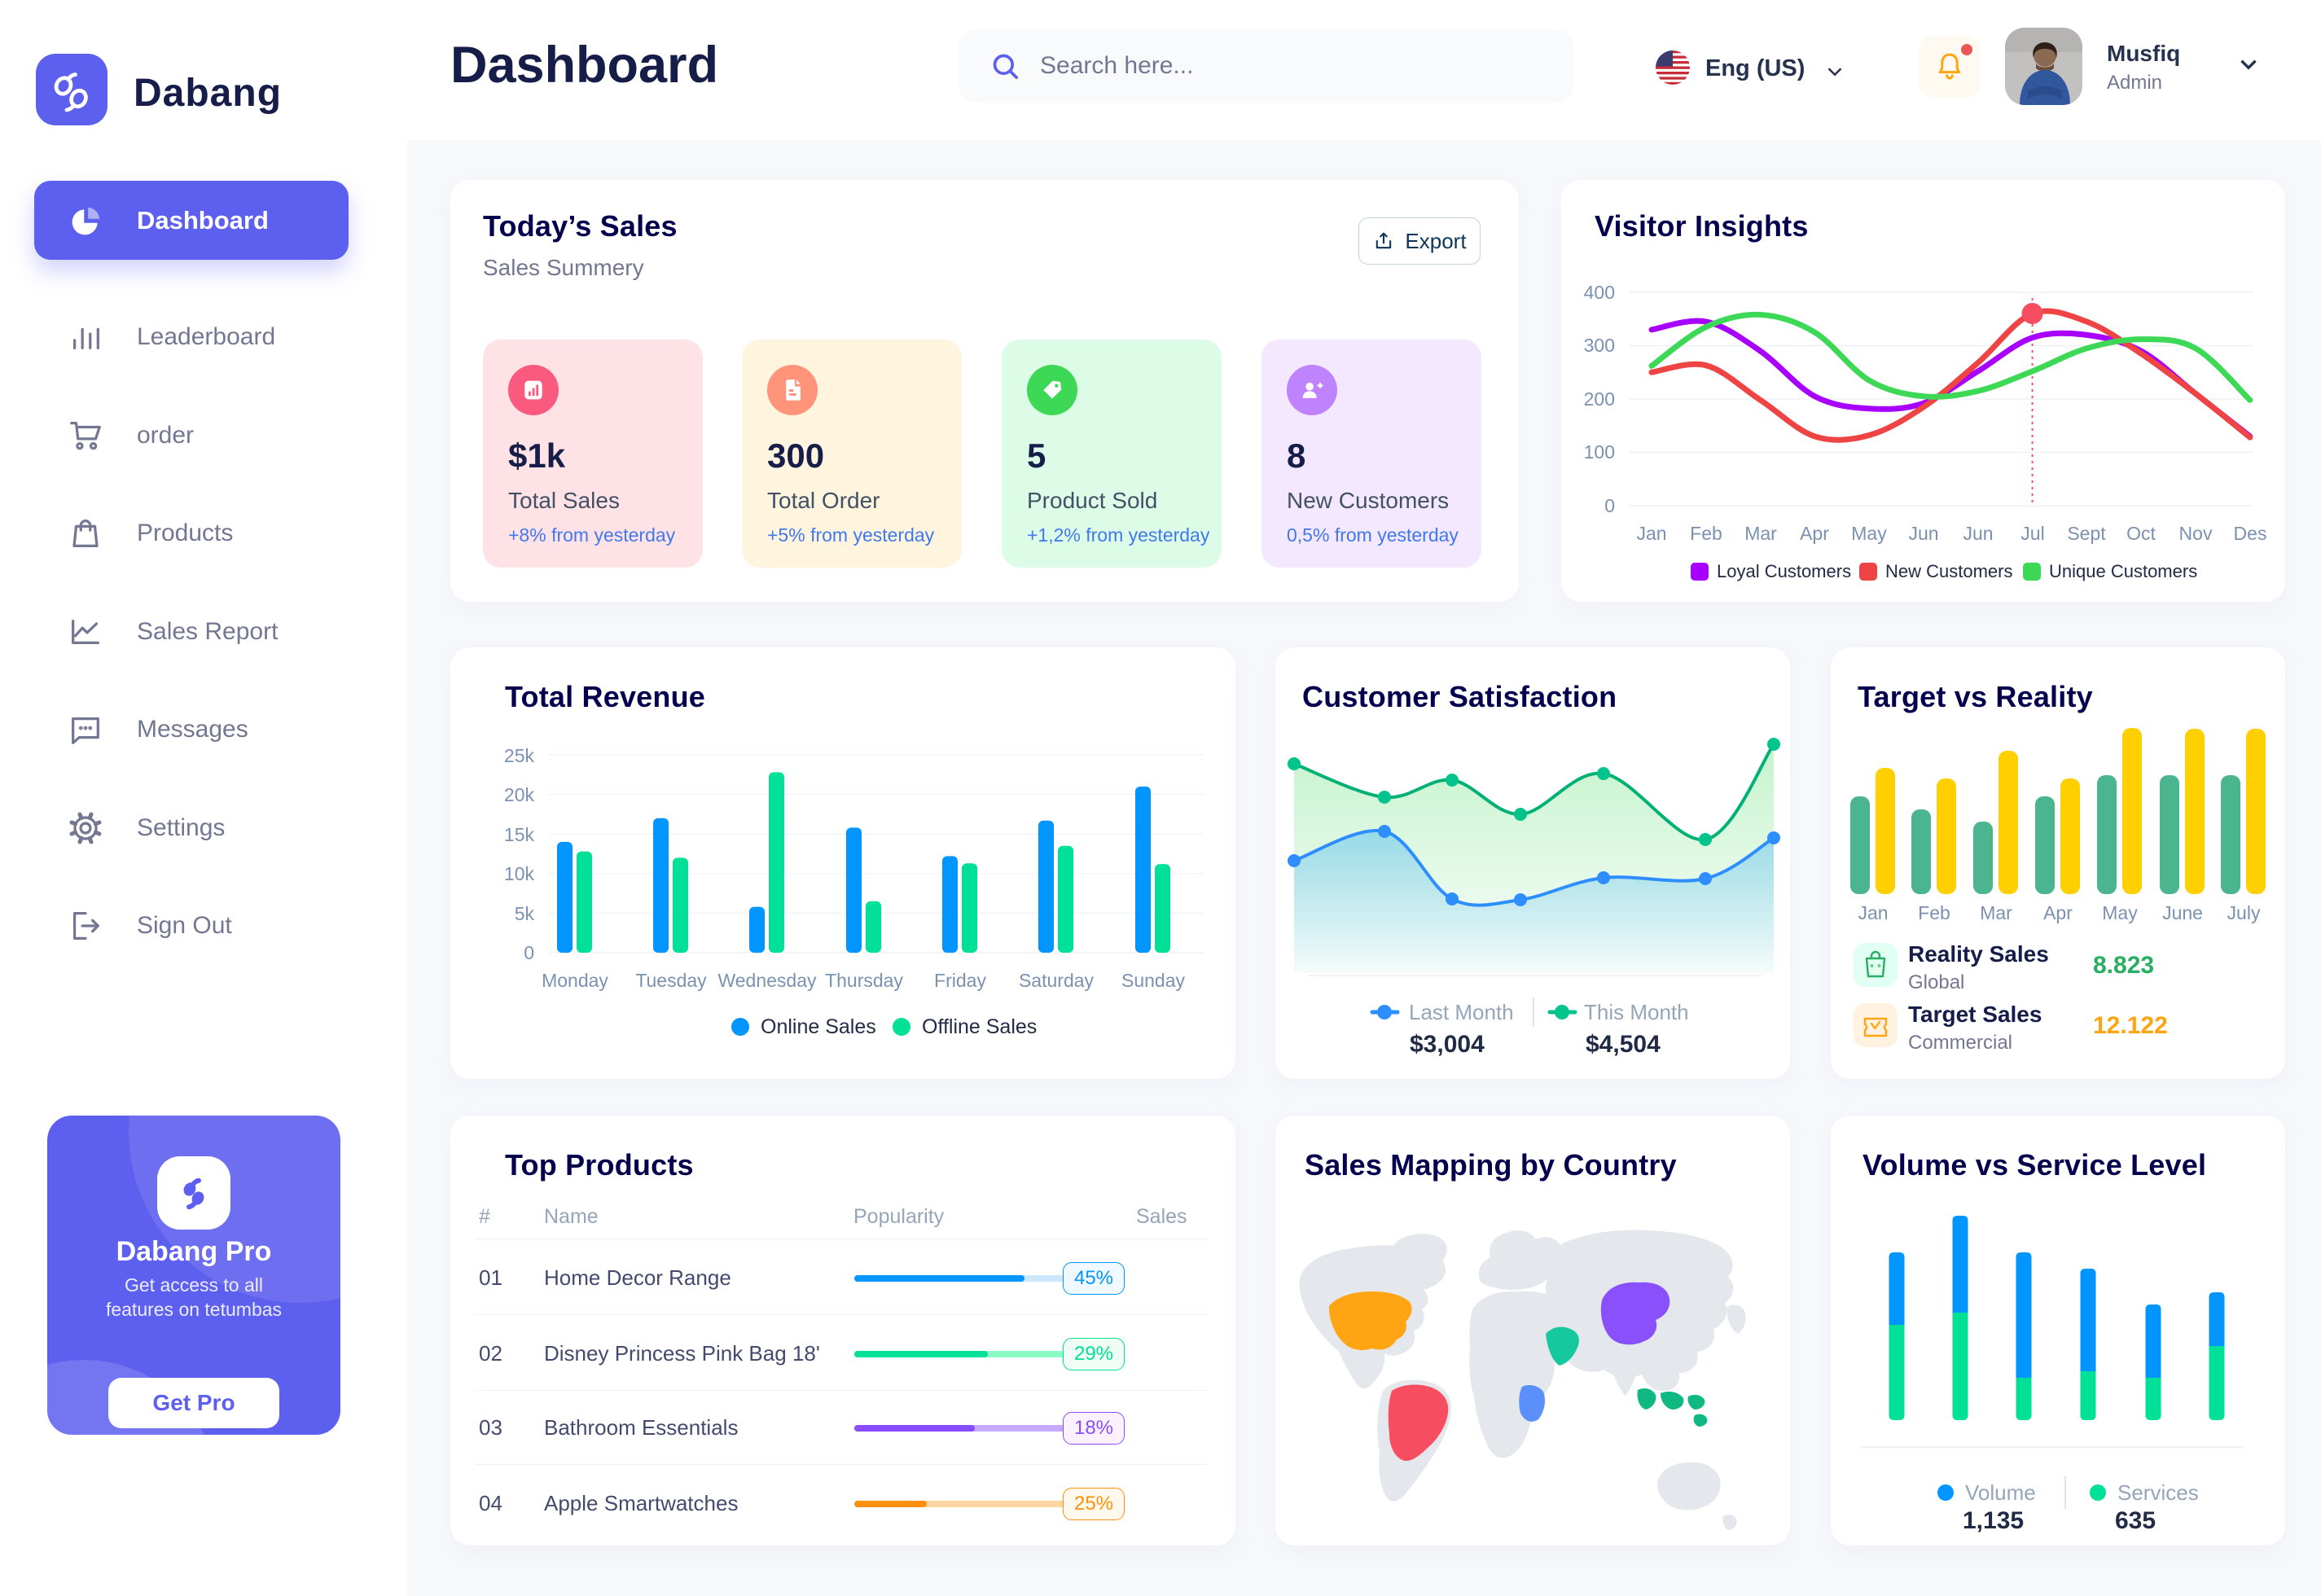 Image resolution: width=2321 pixels, height=1596 pixels. I want to click on svg-text: 8.823, so click(2123, 965).